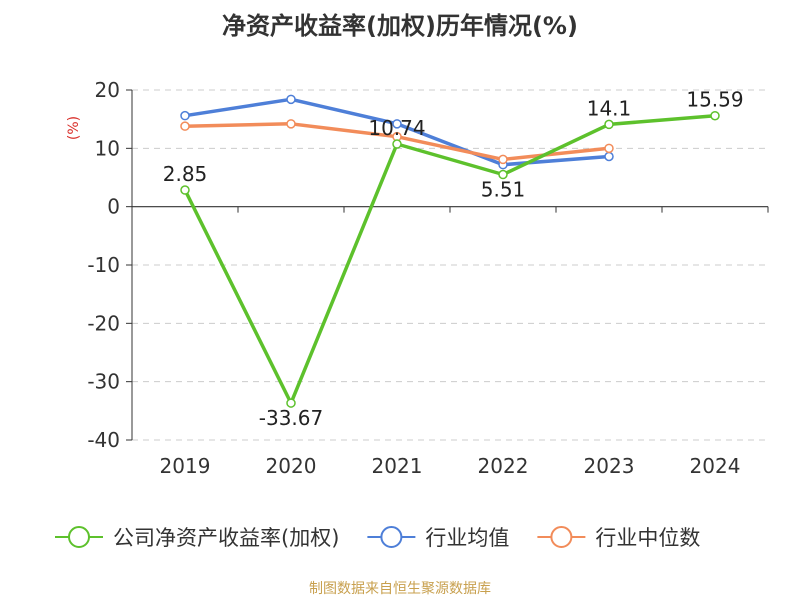 The width and height of the screenshot is (800, 600). Describe the element at coordinates (467, 538) in the screenshot. I see `legend-label: 行业均值` at that location.